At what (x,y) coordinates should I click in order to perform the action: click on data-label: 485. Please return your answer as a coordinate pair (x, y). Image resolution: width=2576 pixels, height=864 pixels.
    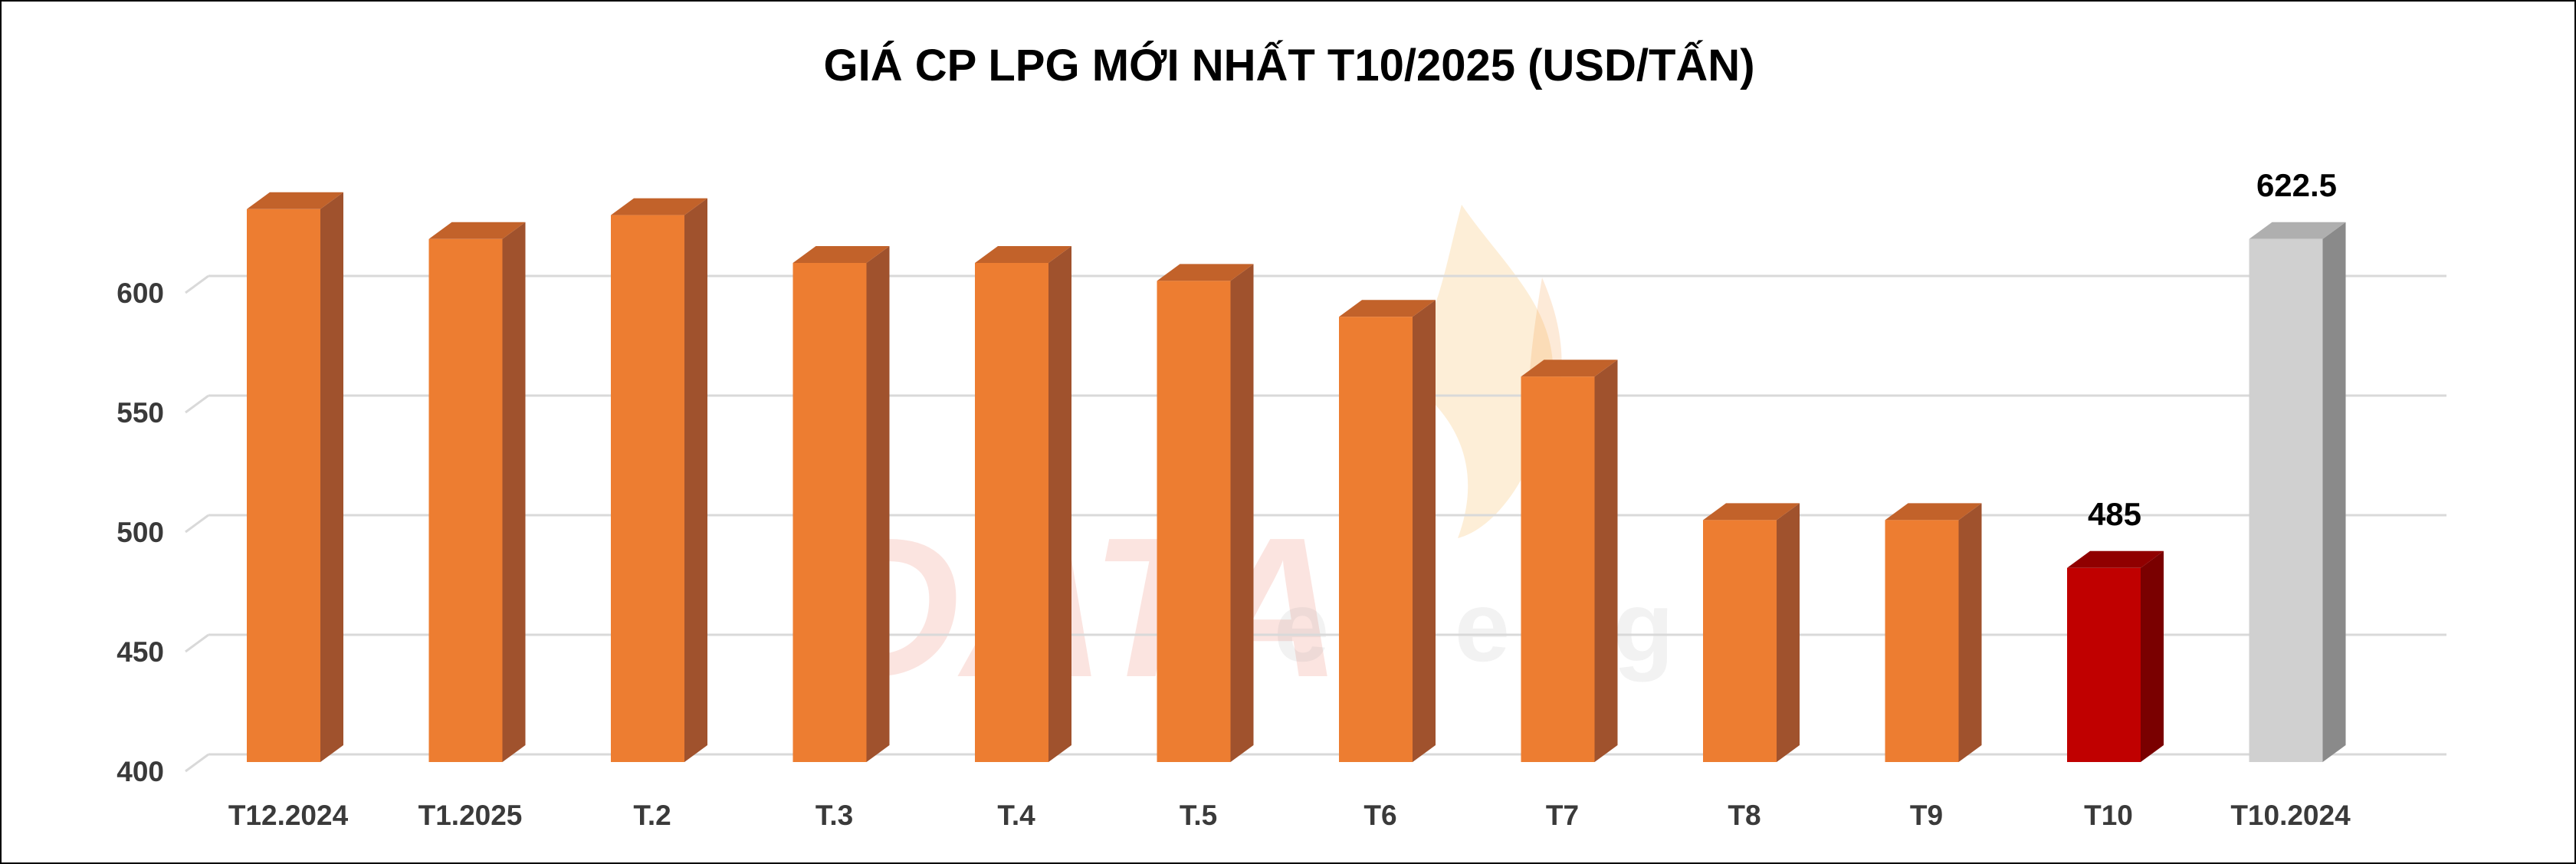
    Looking at the image, I should click on (2114, 514).